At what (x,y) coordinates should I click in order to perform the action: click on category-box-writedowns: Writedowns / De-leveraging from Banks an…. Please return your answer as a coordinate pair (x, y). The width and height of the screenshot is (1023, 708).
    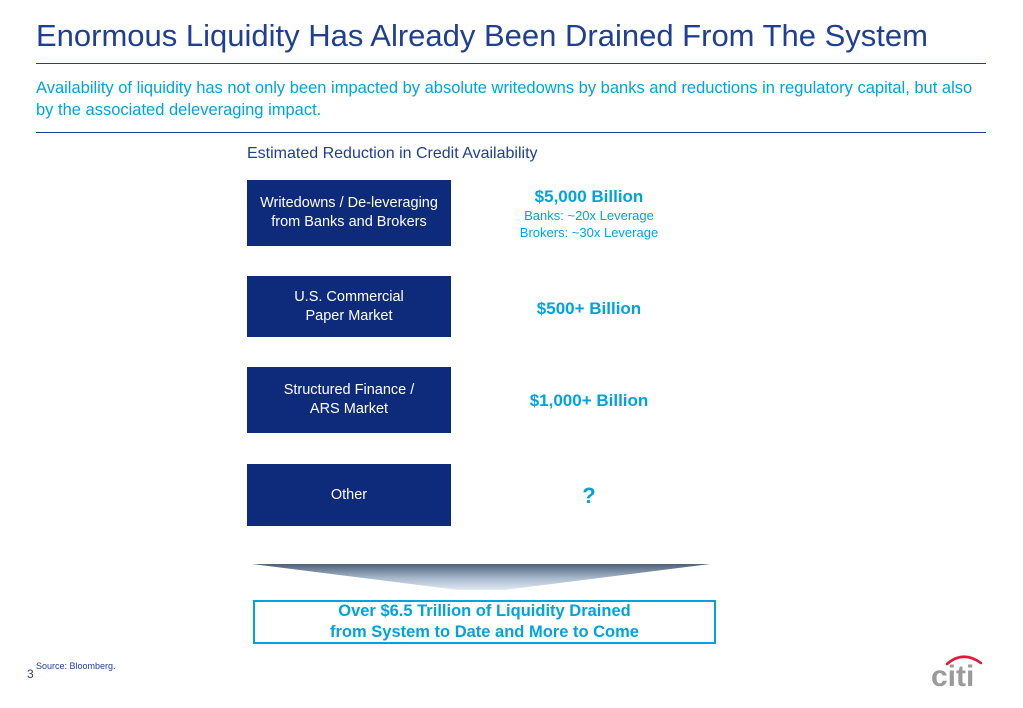
    Looking at the image, I should click on (349, 213).